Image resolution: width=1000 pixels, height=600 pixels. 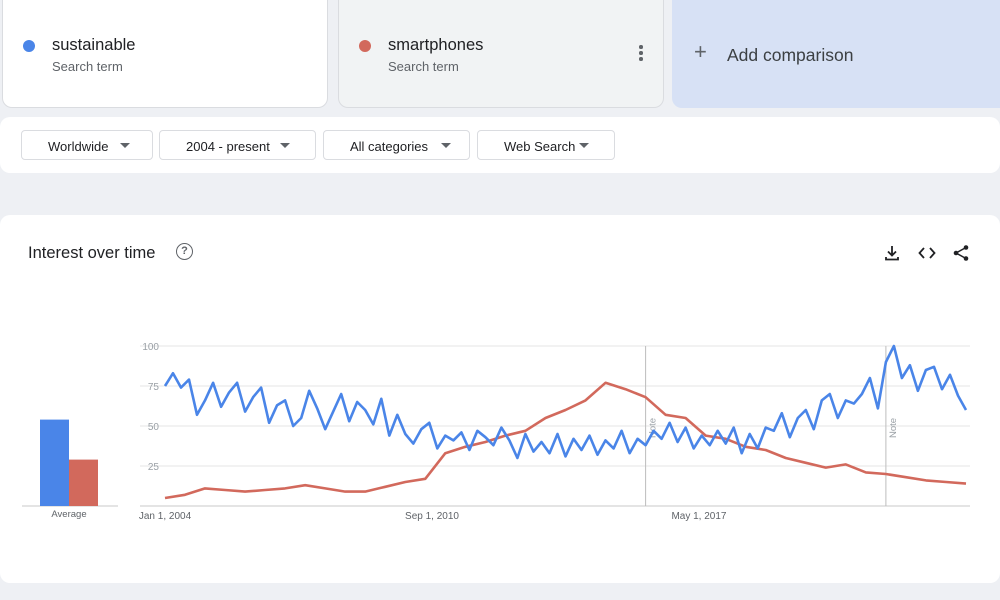 What do you see at coordinates (698, 516) in the screenshot?
I see `x-tick-label: May 1, 2017` at bounding box center [698, 516].